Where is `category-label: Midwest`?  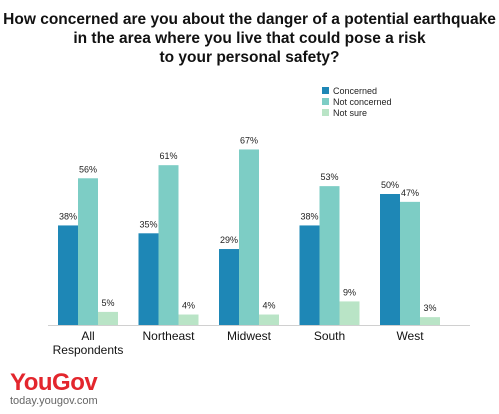 category-label: Midwest is located at coordinates (249, 336).